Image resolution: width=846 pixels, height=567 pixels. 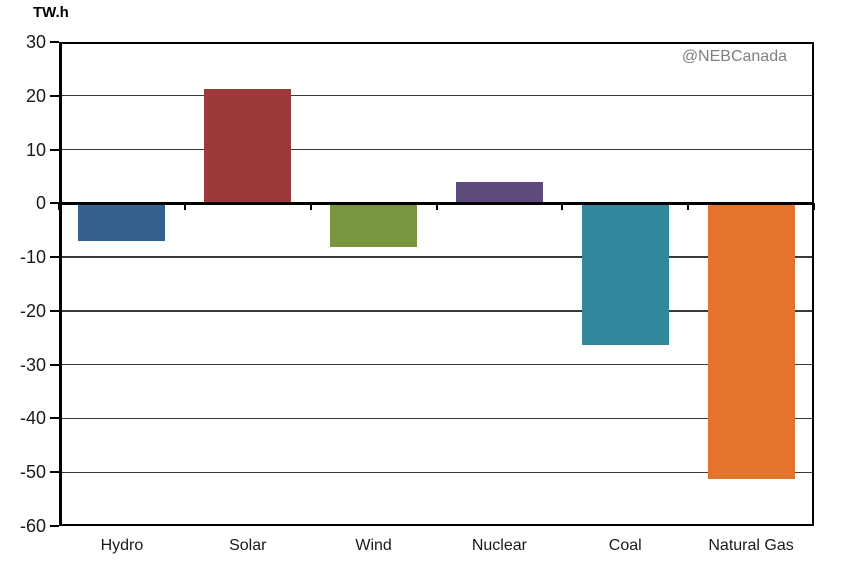 What do you see at coordinates (248, 146) in the screenshot?
I see `bar-solar` at bounding box center [248, 146].